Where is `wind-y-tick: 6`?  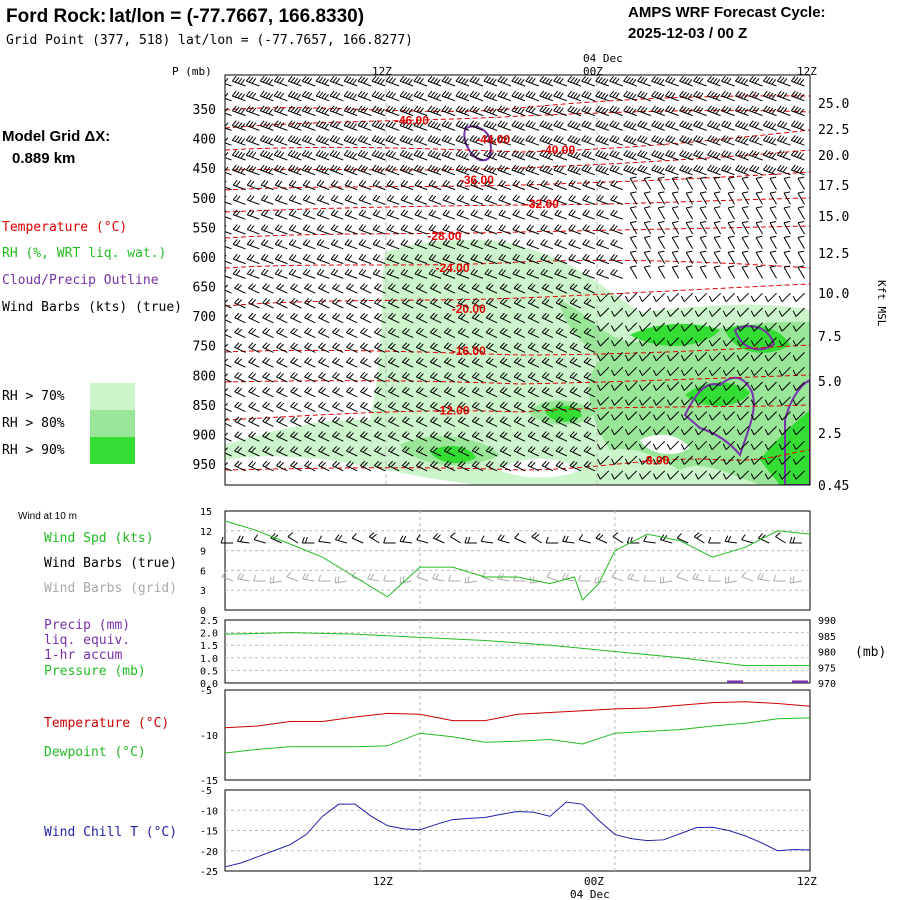
wind-y-tick: 6 is located at coordinates (203, 571).